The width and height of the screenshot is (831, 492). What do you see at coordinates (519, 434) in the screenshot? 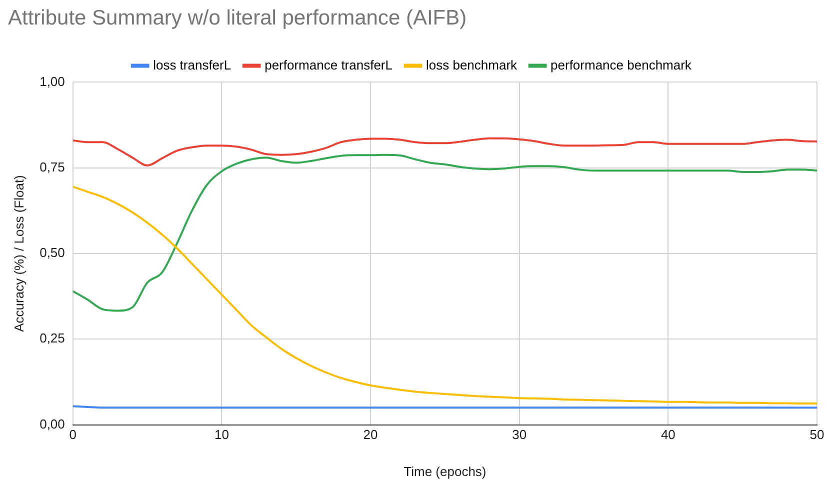
I see `x-tick-label: 30` at bounding box center [519, 434].